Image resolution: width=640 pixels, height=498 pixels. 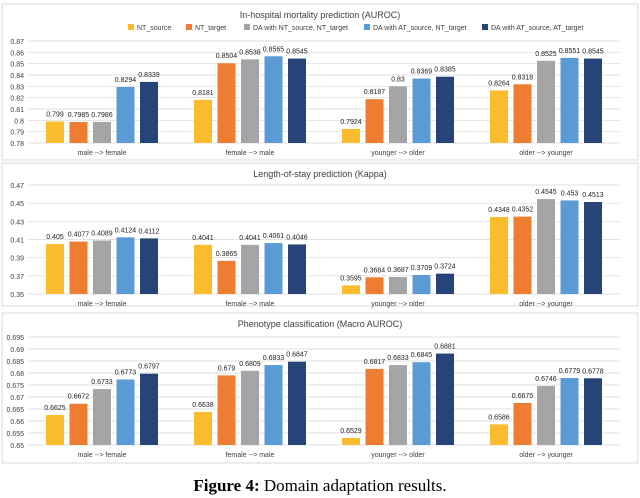 I want to click on data-label: 0.3724, so click(x=445, y=267).